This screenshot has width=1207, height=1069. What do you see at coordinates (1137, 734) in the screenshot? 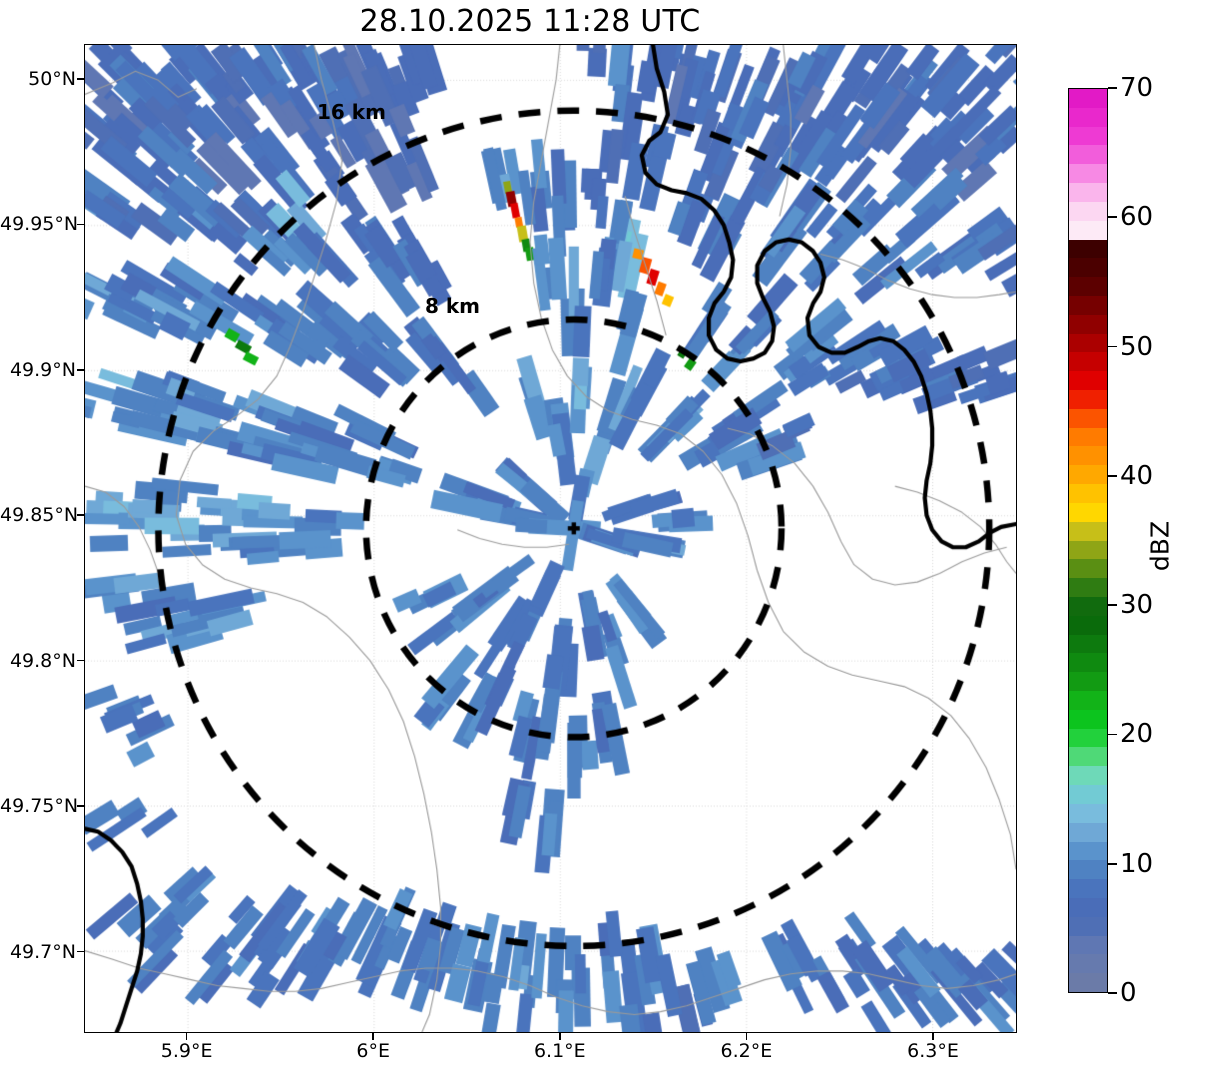
I see `colorbar-tick-label: 20` at bounding box center [1137, 734].